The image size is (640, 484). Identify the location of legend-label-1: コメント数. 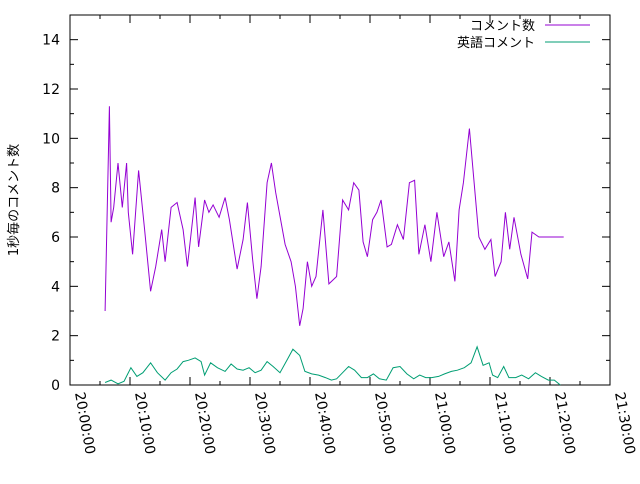
(502, 26).